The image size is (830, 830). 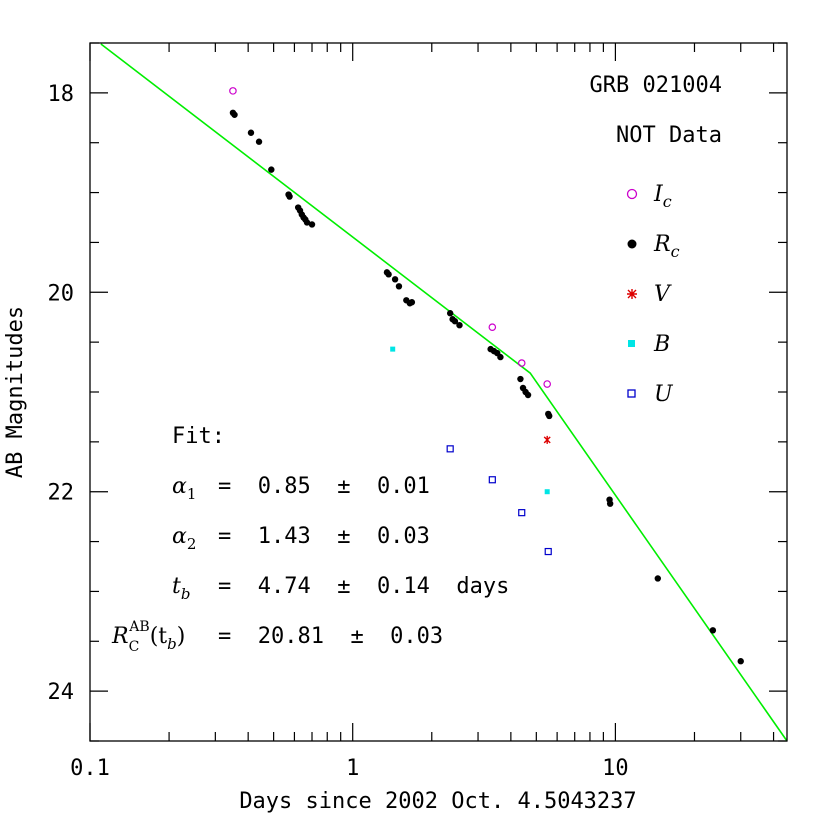 I want to click on fit-header: Fit:, so click(x=198, y=436).